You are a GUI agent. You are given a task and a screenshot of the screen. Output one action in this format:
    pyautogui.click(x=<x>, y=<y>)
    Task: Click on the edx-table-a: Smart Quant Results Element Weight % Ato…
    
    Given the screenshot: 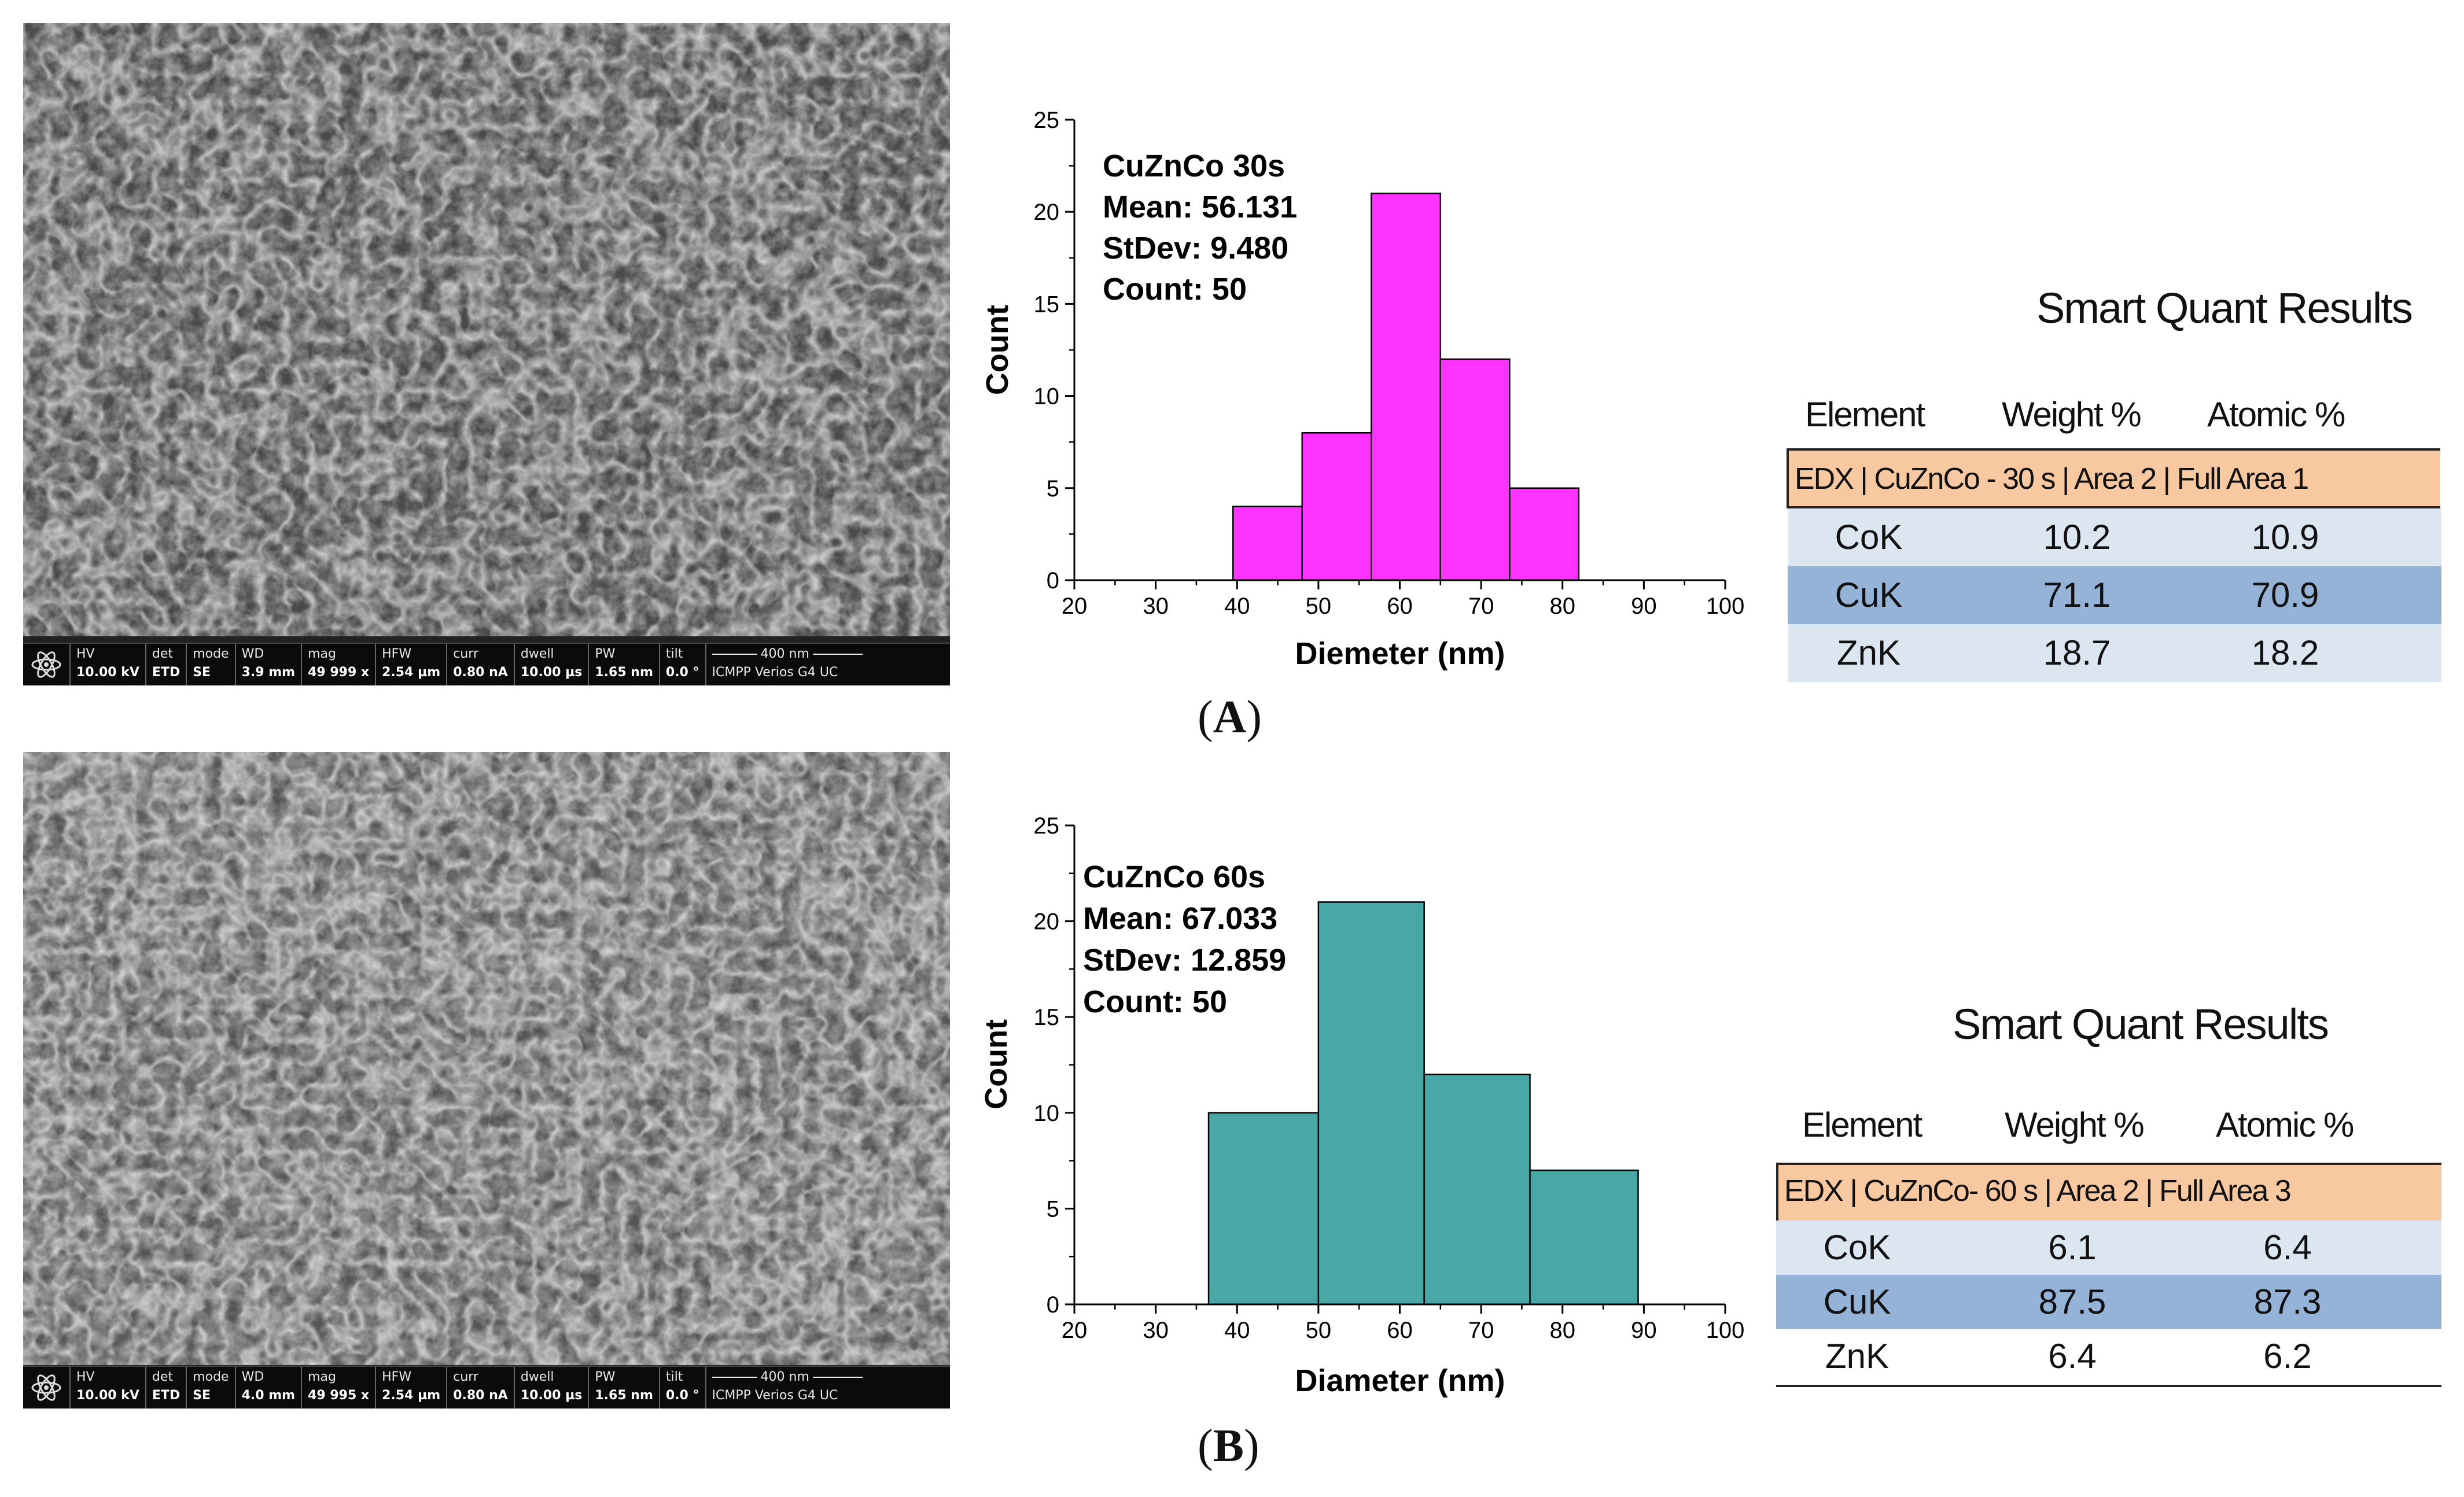 What is the action you would take?
    pyautogui.click(x=2111, y=480)
    